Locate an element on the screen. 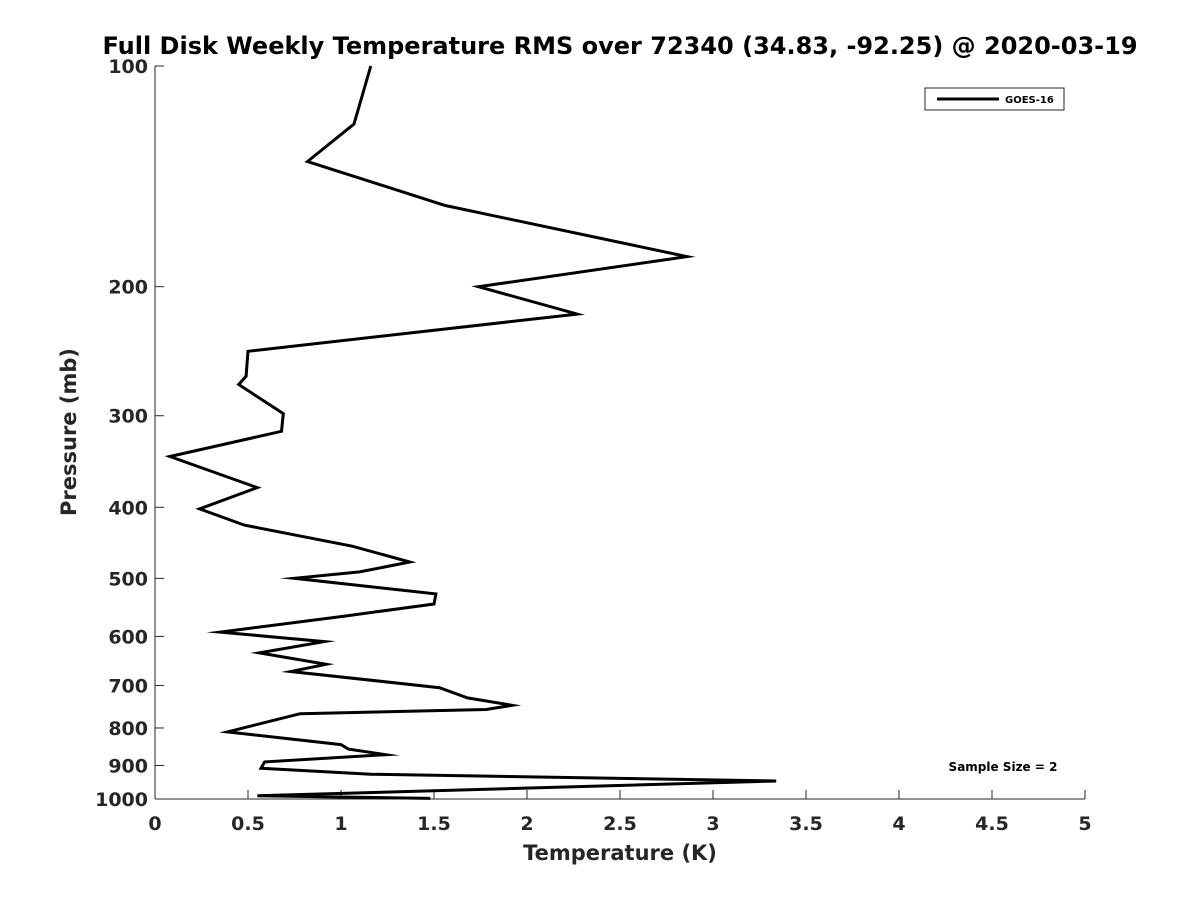  y-tick-label: 300 is located at coordinates (128, 417).